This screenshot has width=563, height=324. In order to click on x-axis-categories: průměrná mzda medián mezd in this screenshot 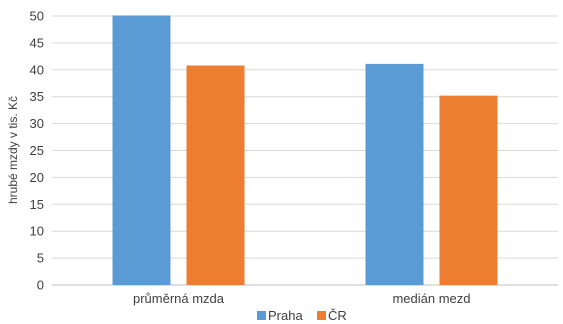, I will do `click(302, 298)`.